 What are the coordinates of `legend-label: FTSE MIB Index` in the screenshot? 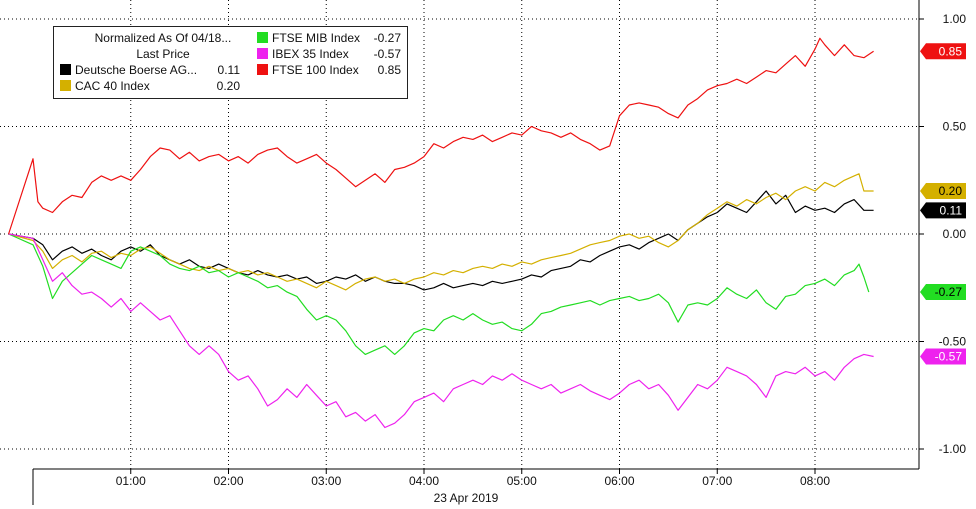 It's located at (316, 38).